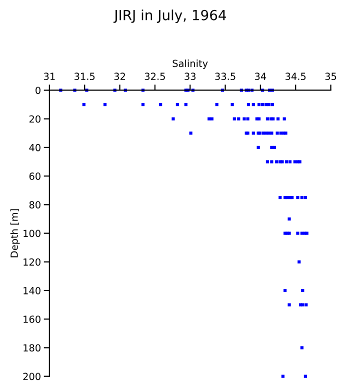 Image resolution: width=341 pixels, height=384 pixels. What do you see at coordinates (32, 319) in the screenshot?
I see `y-tick-label: 160` at bounding box center [32, 319].